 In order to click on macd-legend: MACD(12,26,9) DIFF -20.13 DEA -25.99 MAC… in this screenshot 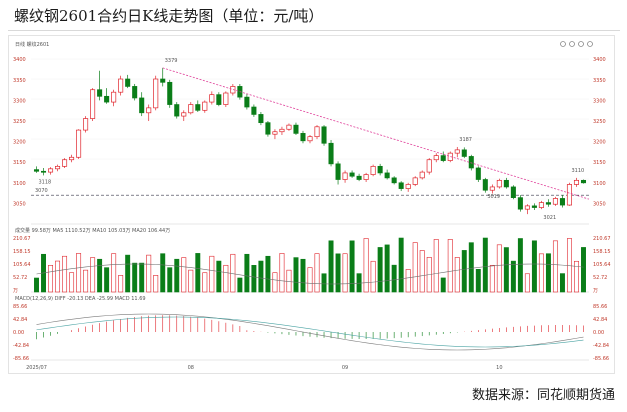, I will do `click(80, 299)`.